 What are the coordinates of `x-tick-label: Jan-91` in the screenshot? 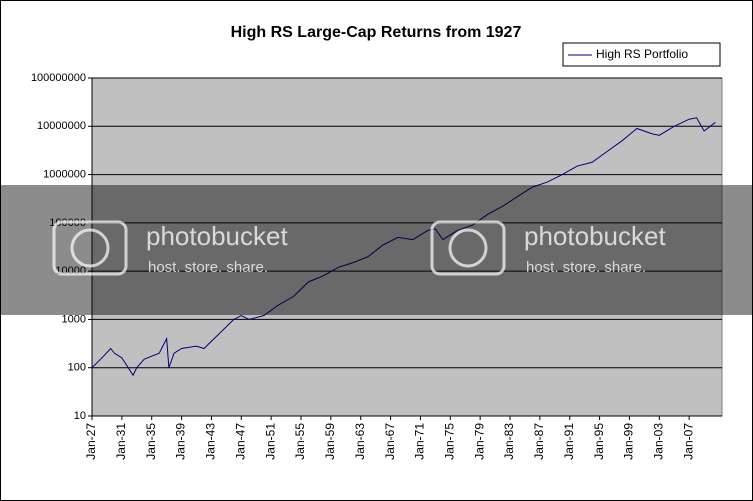 It's located at (569, 441).